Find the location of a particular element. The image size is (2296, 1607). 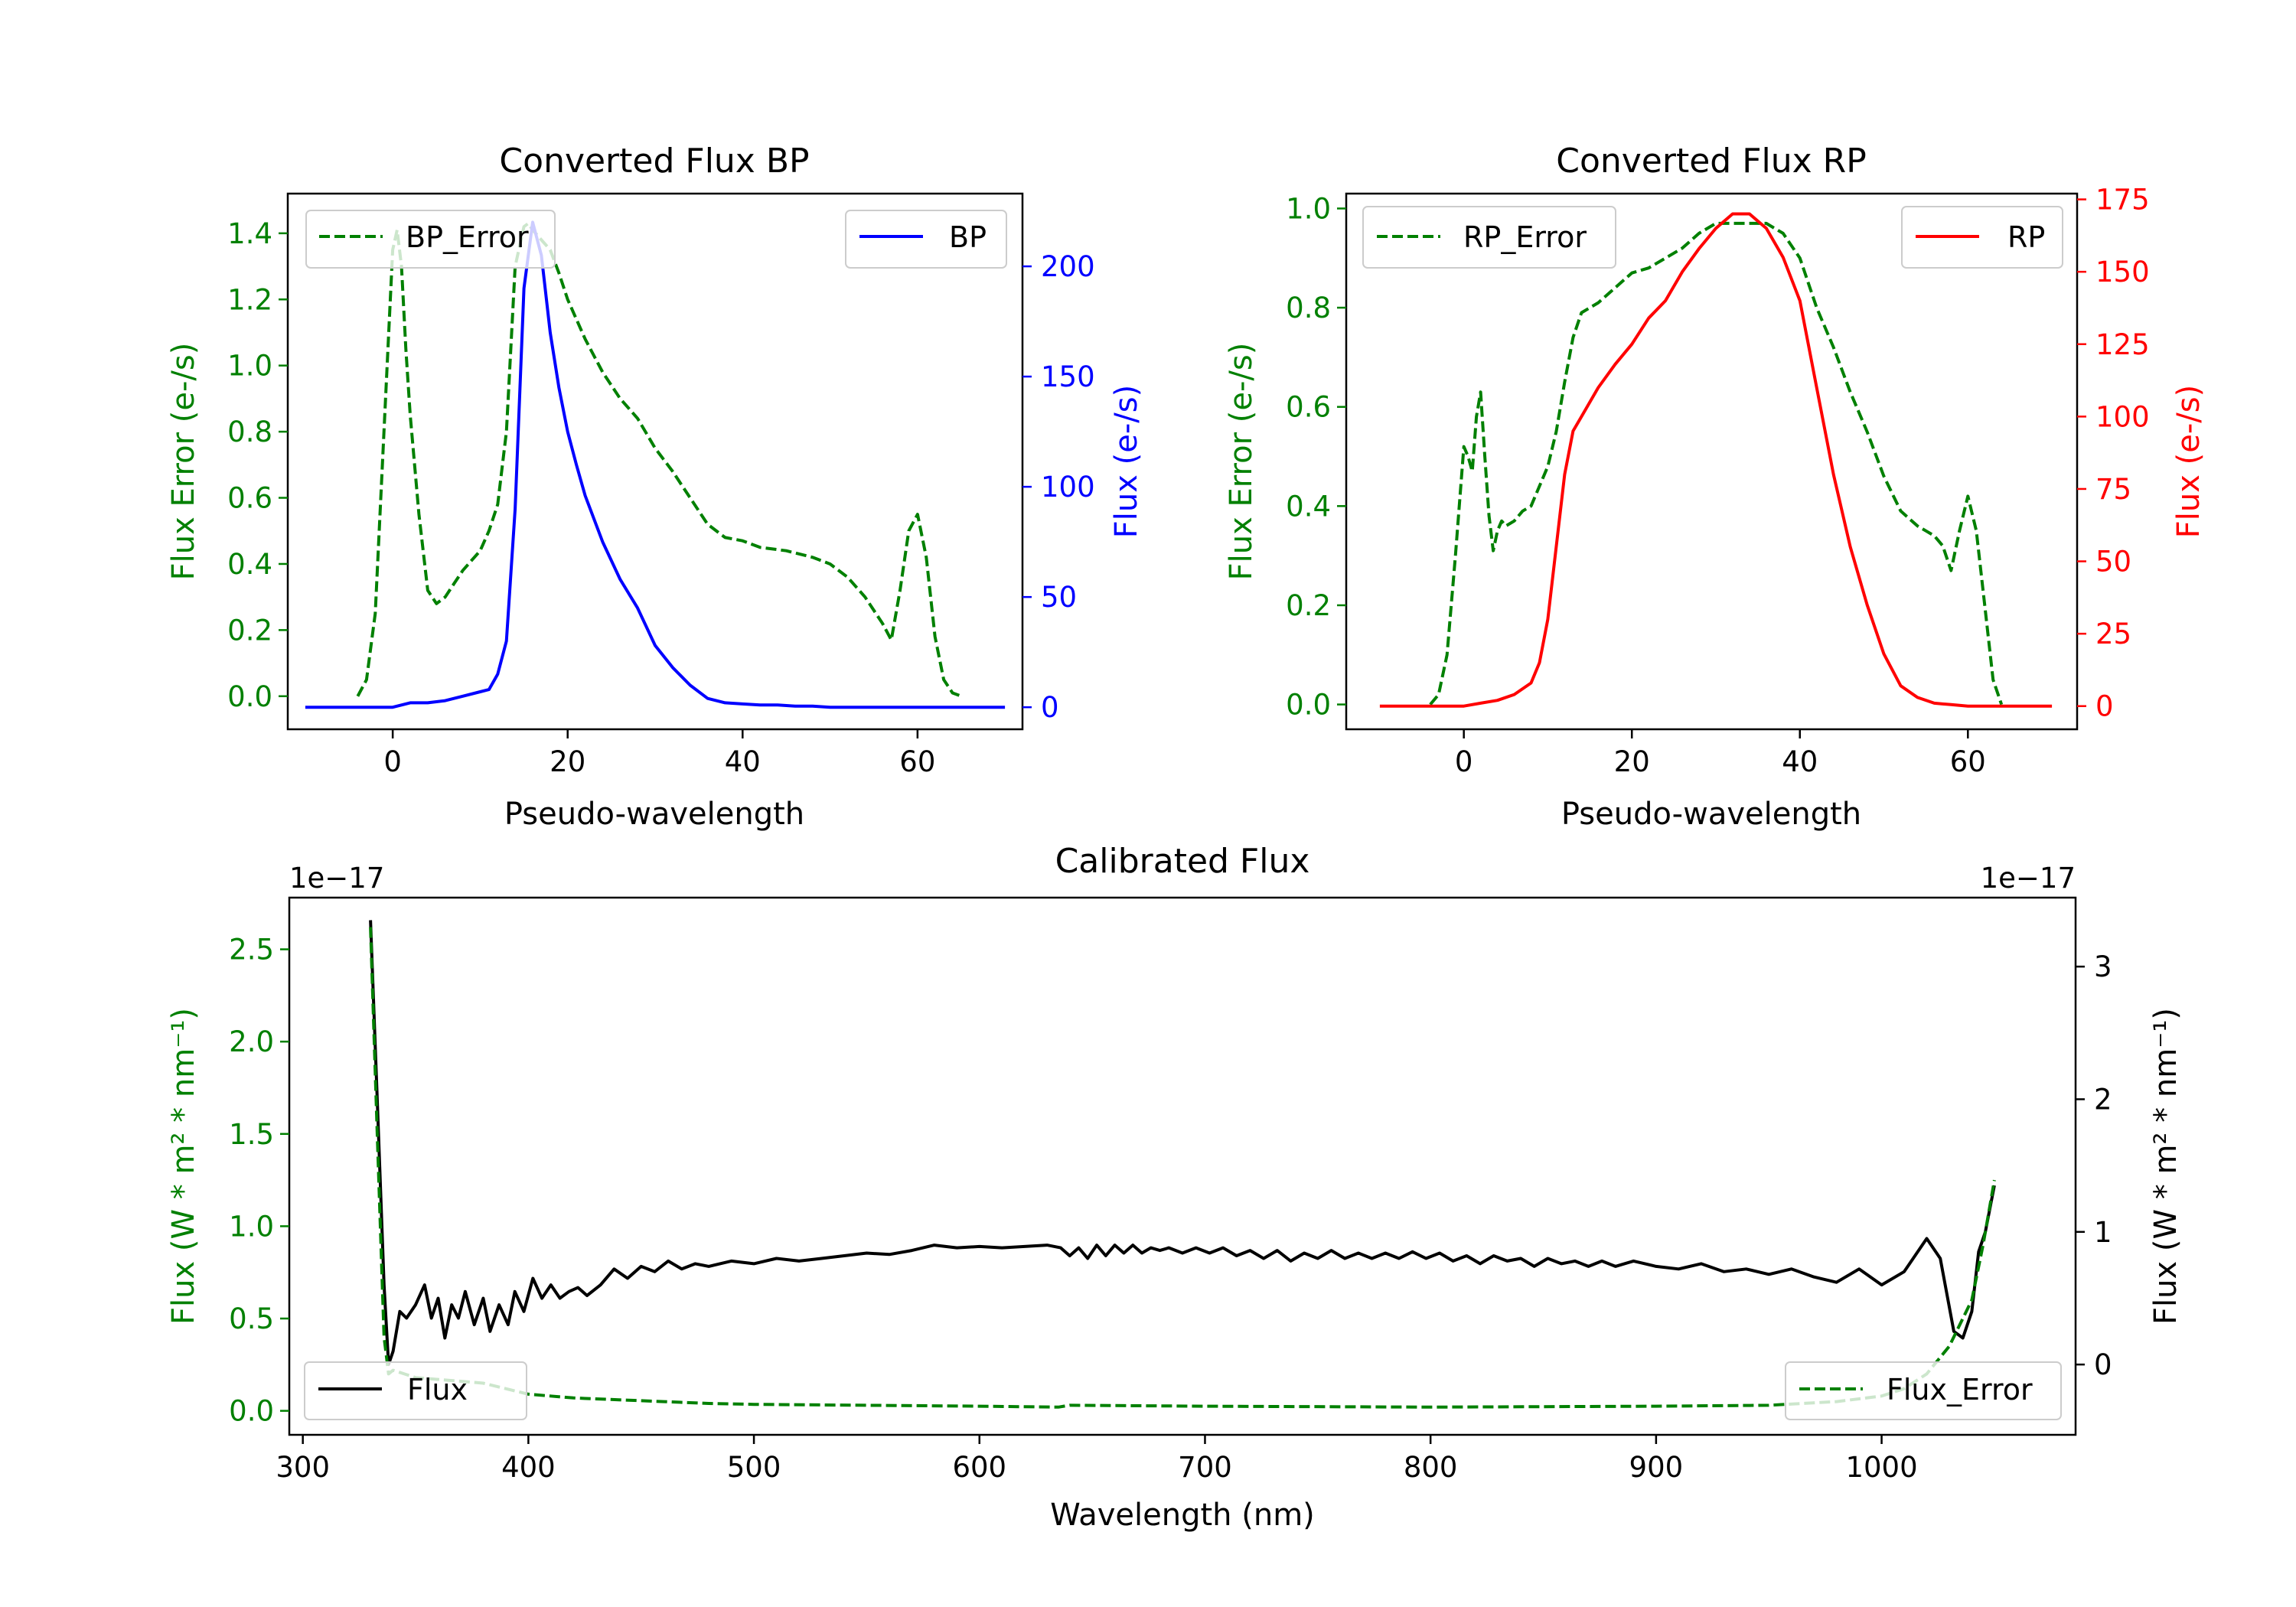

calibrated-title: Calibrated Flux is located at coordinates (1182, 861).